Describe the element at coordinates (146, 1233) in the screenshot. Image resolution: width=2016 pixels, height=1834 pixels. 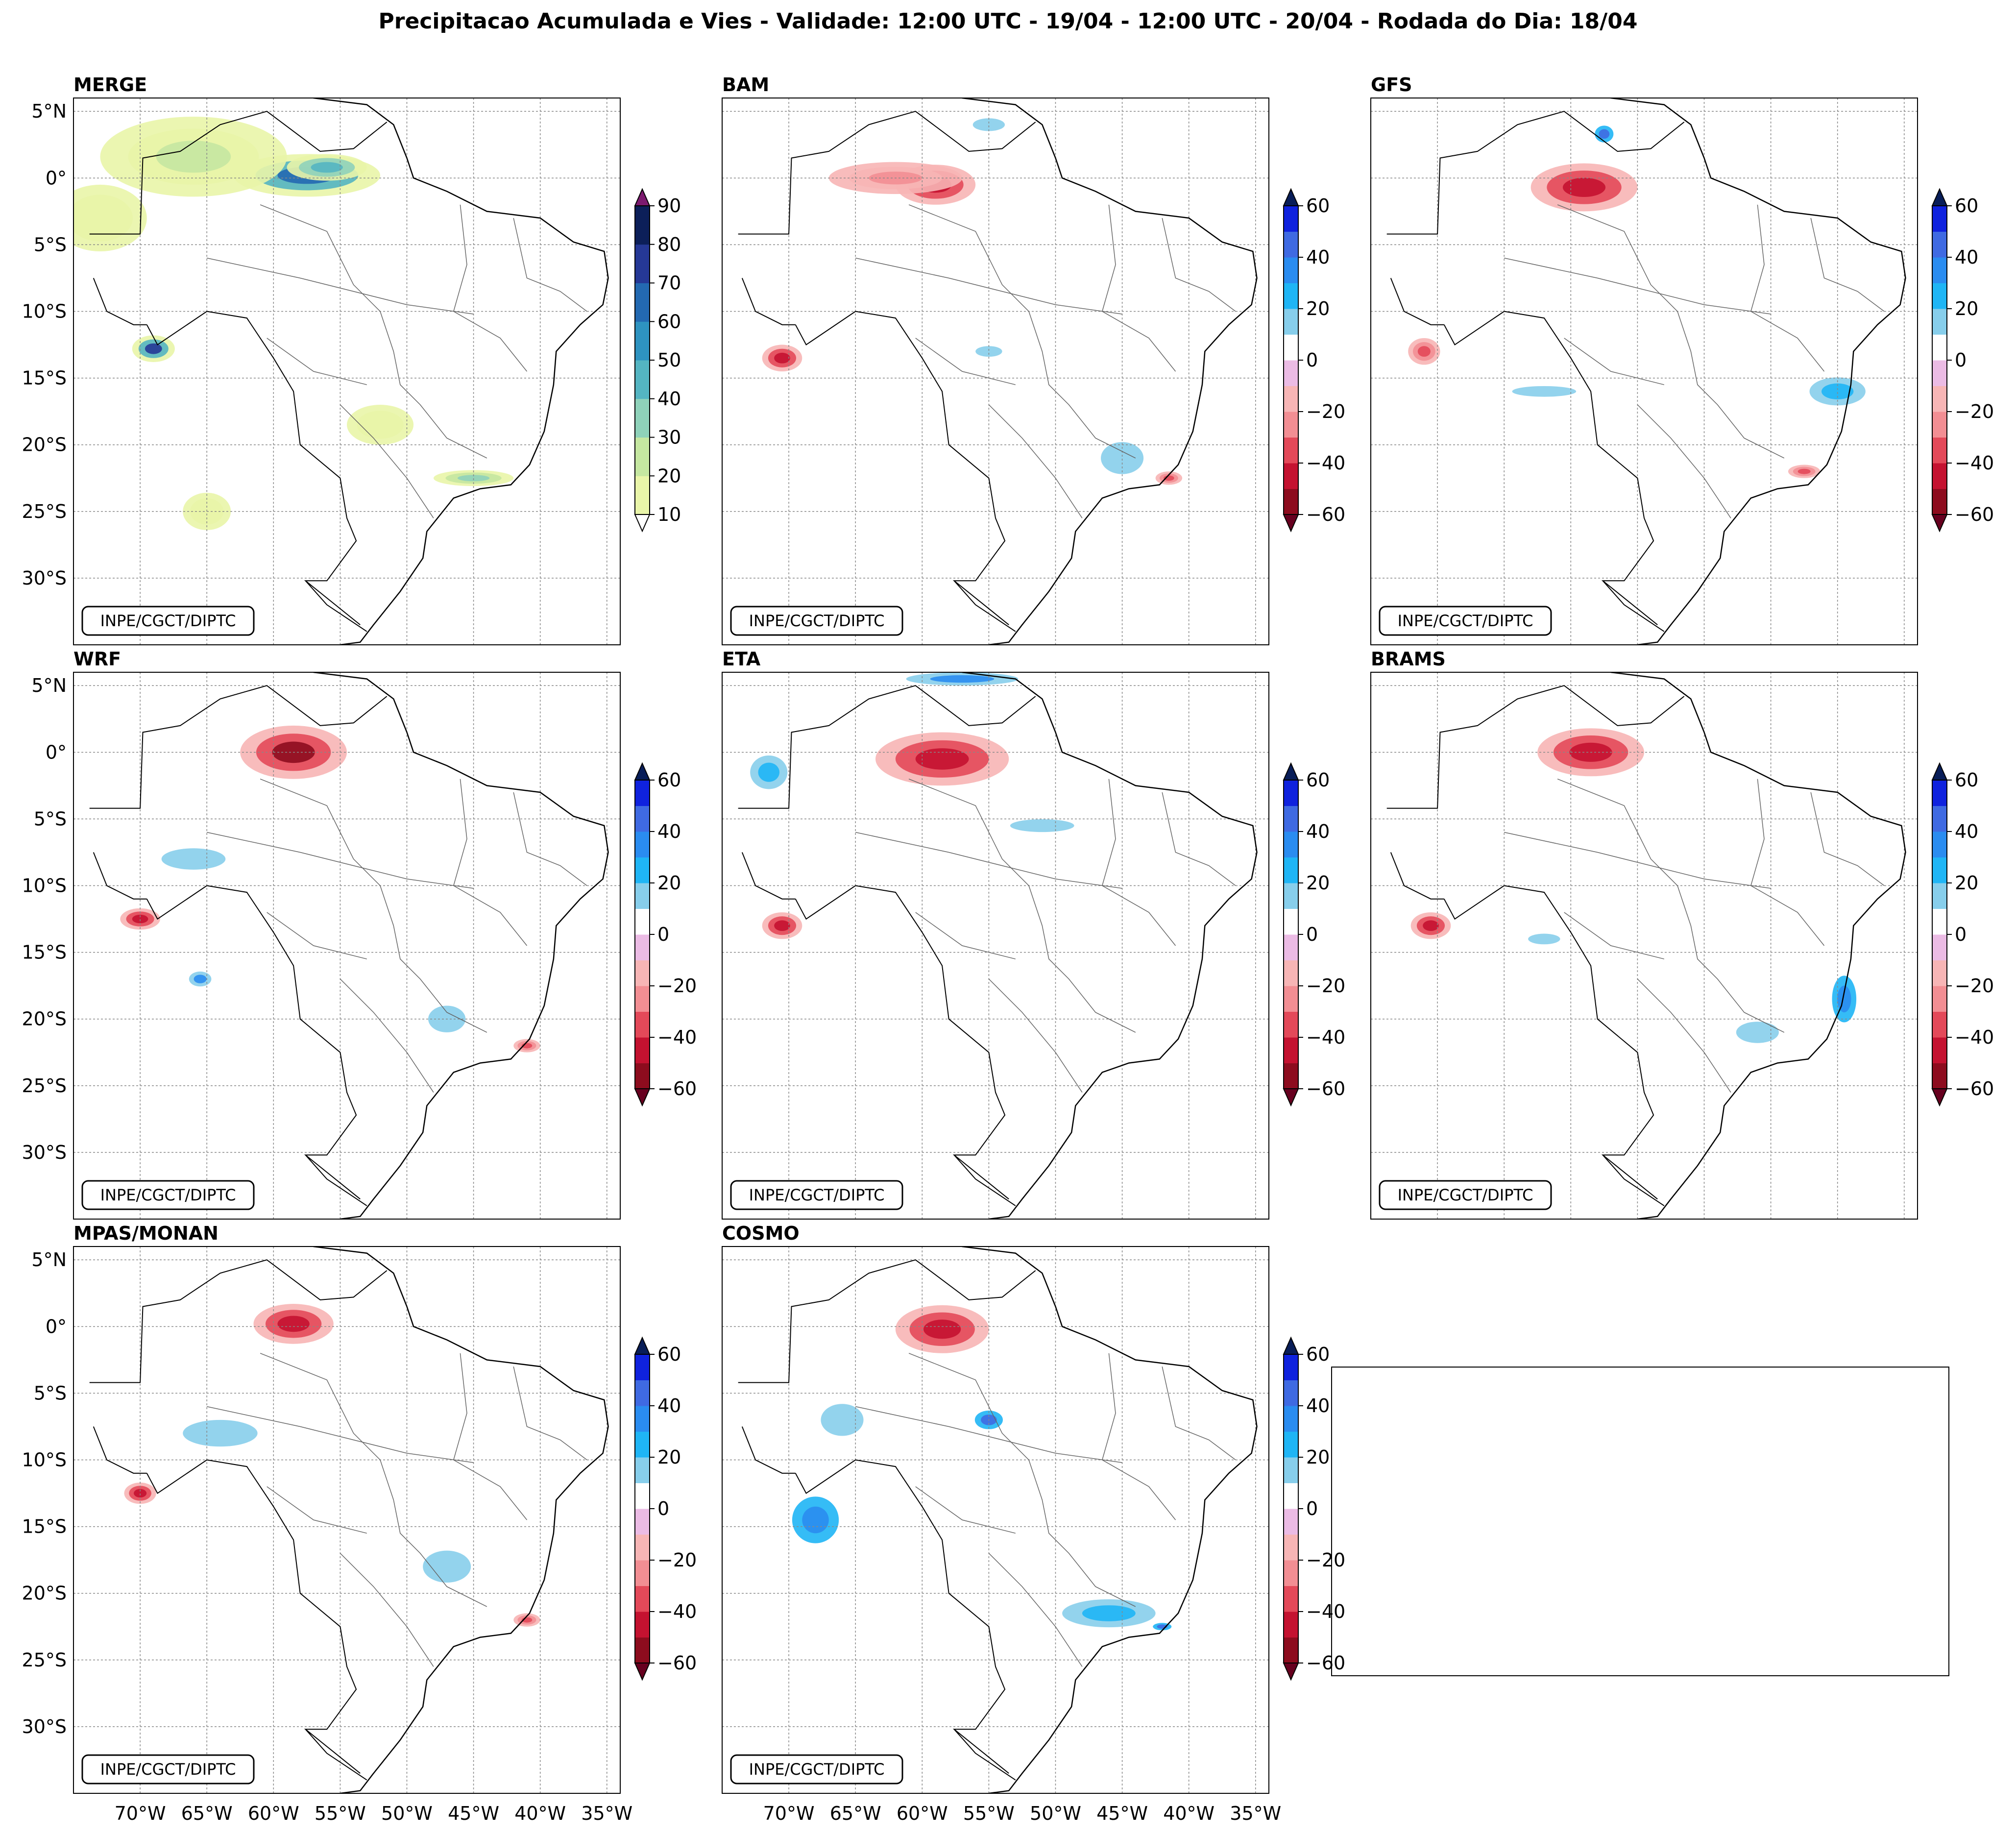
I see `panel-title: MPAS/MONAN` at that location.